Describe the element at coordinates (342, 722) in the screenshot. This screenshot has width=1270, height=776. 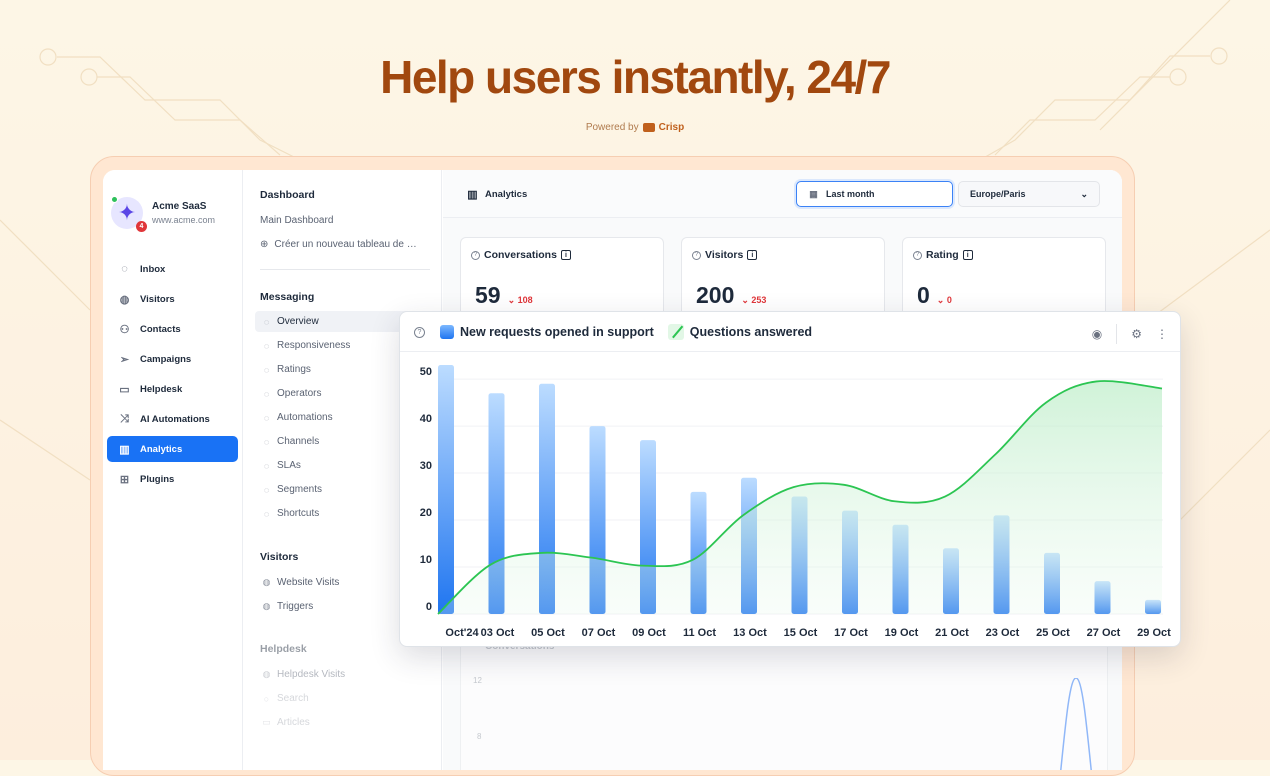
I see `submenu-item-articles: ▭ Articles` at that location.